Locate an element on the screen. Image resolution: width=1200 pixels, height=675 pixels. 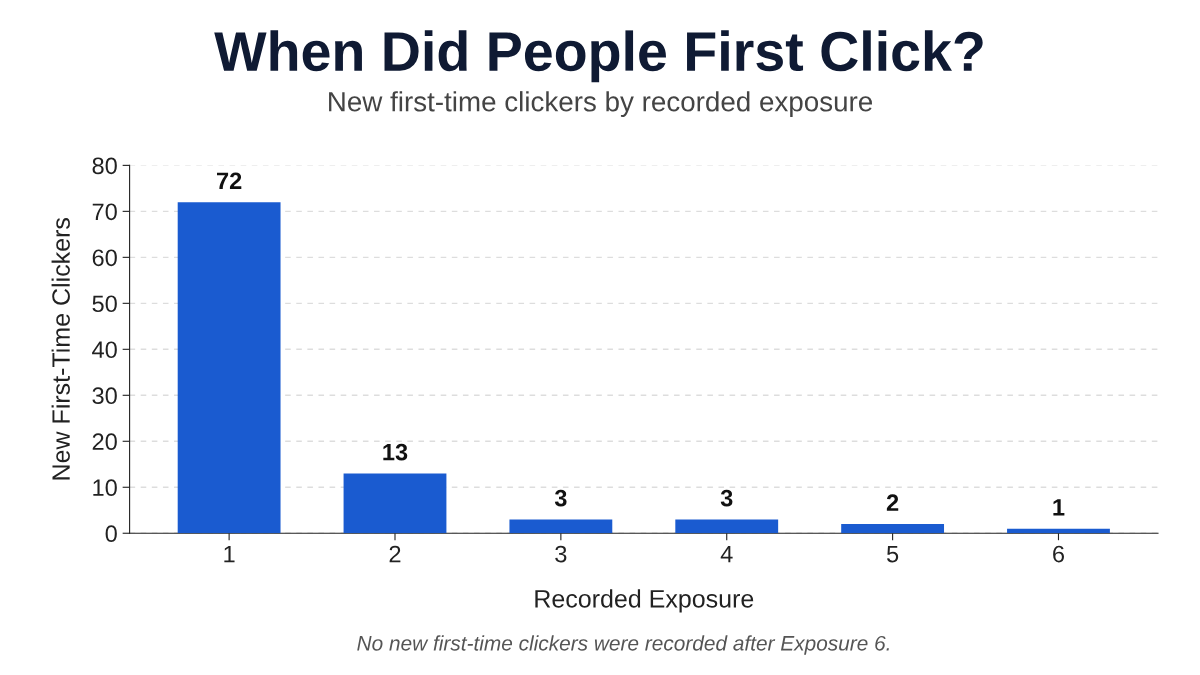
x-axis-title: Recorded Exposure is located at coordinates (644, 601).